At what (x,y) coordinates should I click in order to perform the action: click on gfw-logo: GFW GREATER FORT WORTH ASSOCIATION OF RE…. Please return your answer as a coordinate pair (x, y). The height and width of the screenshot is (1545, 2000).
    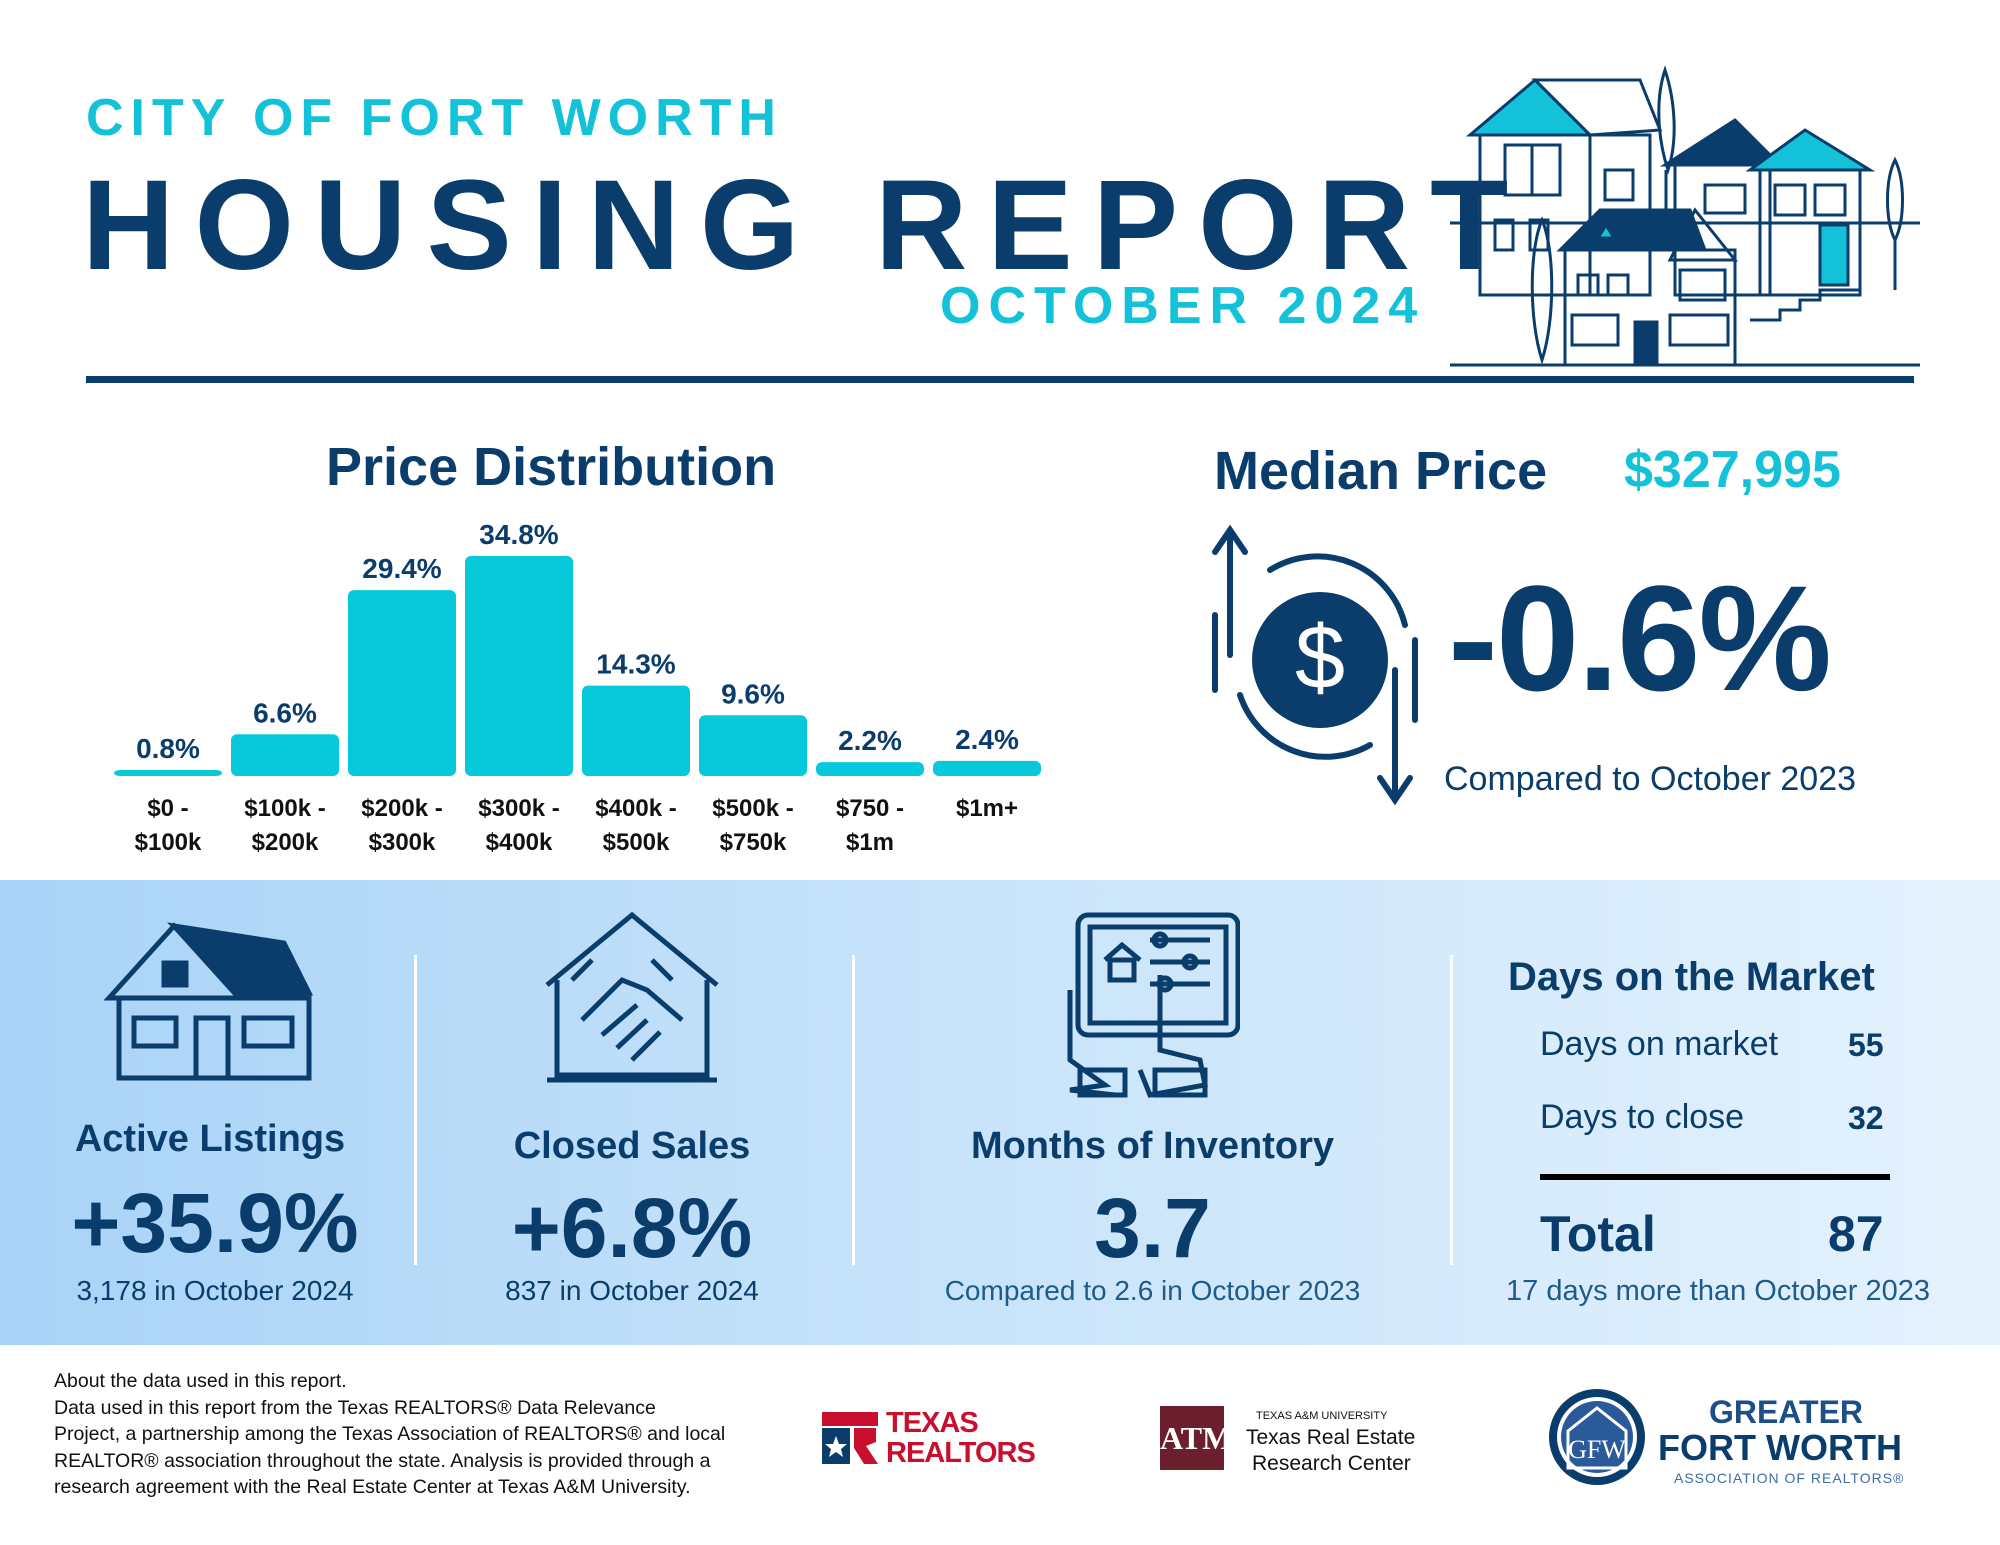
    Looking at the image, I should click on (1736, 1441).